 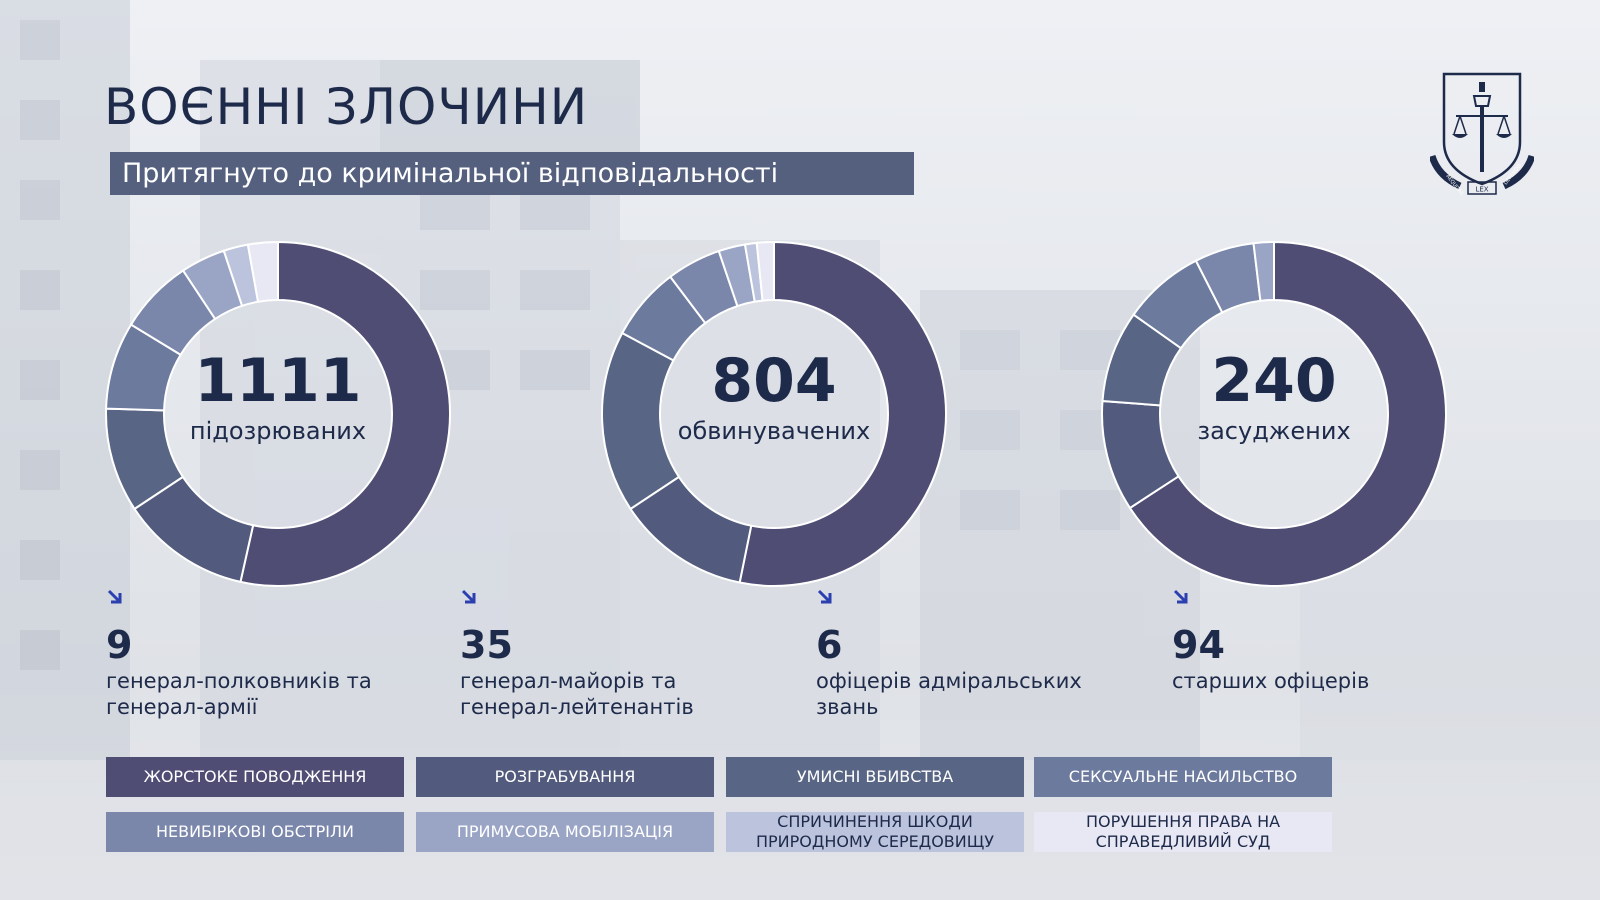 What do you see at coordinates (255, 777) in the screenshot?
I see `legend-item-cruel-treatment: ЖОРСТОКЕ ПОВОДЖЕННЯ` at bounding box center [255, 777].